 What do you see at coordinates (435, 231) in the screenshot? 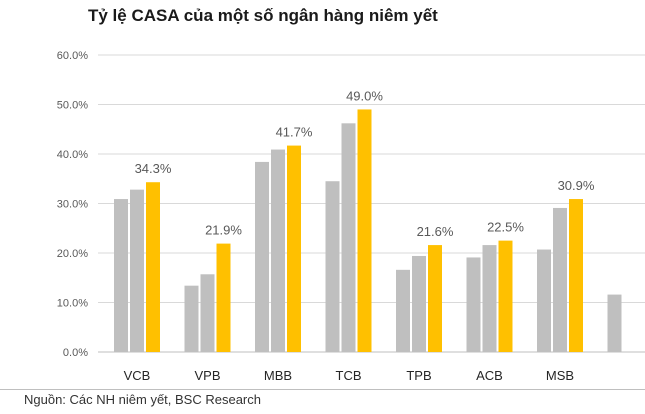
I see `data-label: 21.6%` at bounding box center [435, 231].